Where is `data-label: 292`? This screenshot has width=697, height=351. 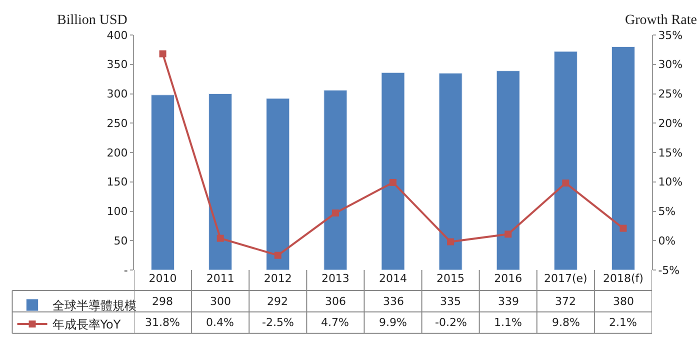
data-label: 292 is located at coordinates (277, 301).